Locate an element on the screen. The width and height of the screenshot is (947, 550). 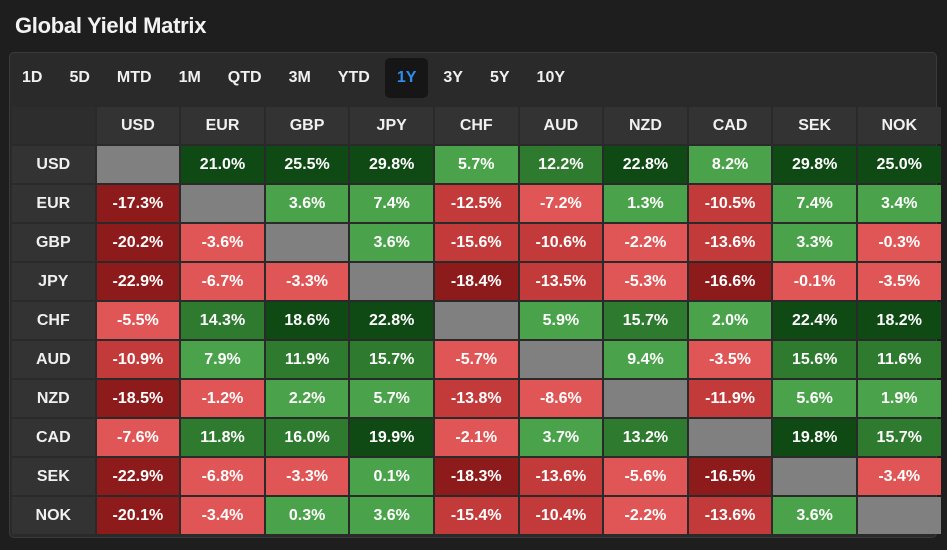
yield-cell-eur-sek: 7.4% is located at coordinates (814, 203).